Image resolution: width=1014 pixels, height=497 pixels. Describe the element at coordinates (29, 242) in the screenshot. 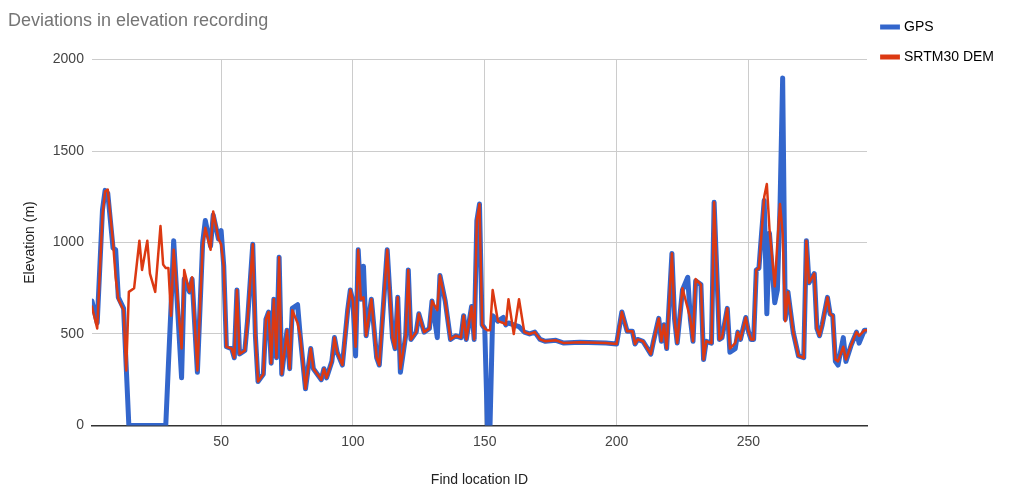

I see `y-axis-title: Elevation (m)` at that location.